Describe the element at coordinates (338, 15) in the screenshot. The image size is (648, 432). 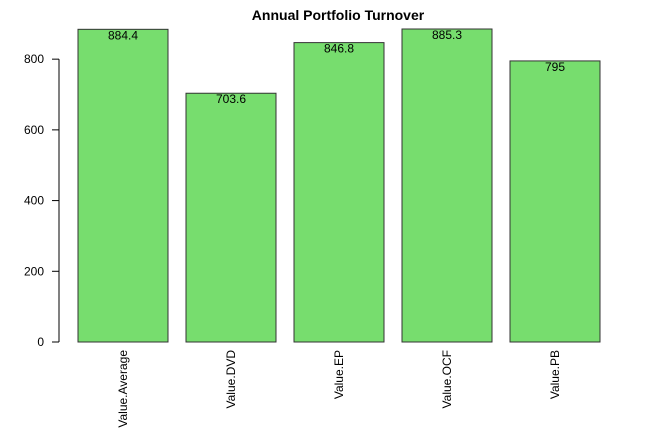
I see `chart-title: Annual Portfolio Turnover` at that location.